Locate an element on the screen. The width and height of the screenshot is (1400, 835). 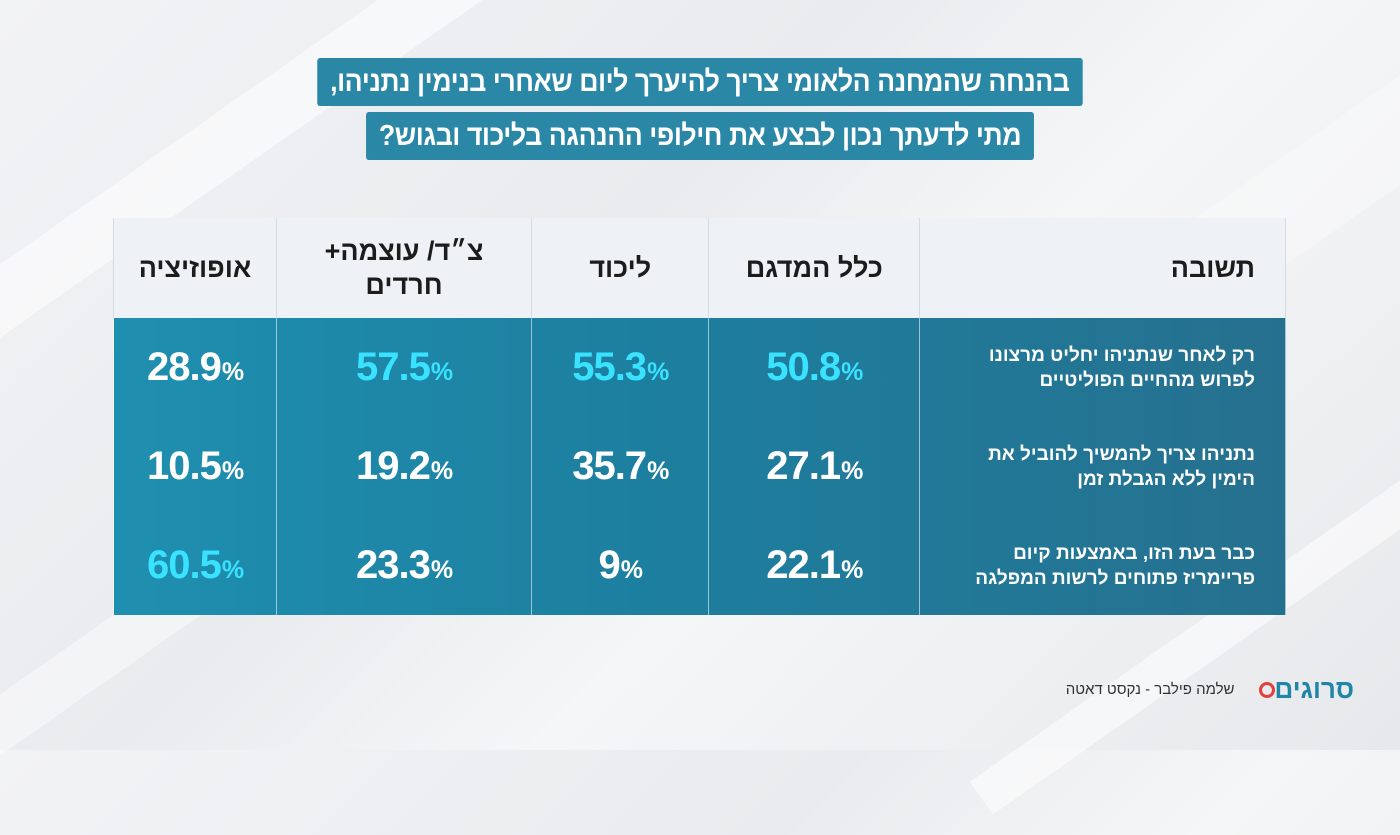
header-right-bloc-line2: חרדים is located at coordinates (404, 285).